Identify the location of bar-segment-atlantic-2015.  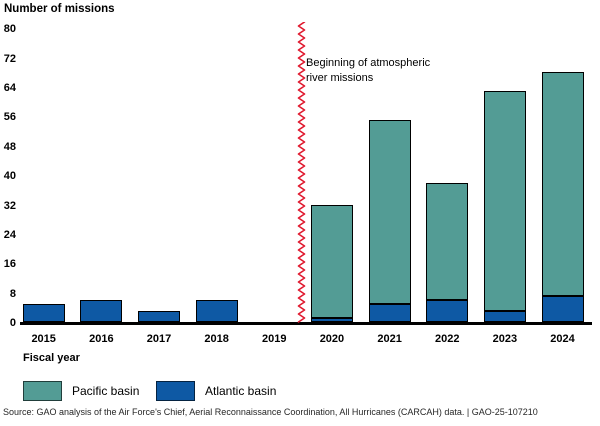
(43, 312).